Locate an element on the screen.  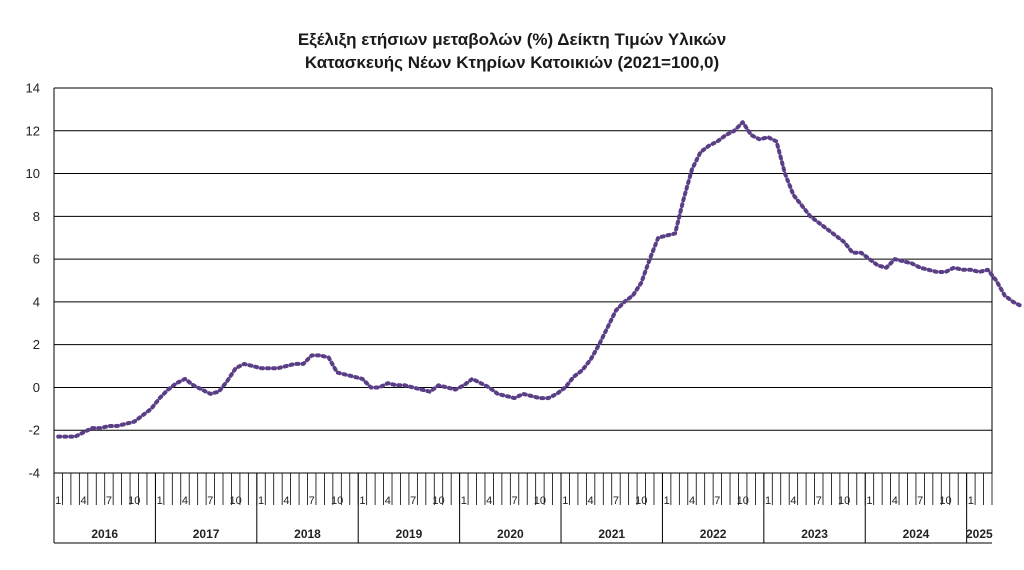
y-tick-label: 4 is located at coordinates (36, 301).